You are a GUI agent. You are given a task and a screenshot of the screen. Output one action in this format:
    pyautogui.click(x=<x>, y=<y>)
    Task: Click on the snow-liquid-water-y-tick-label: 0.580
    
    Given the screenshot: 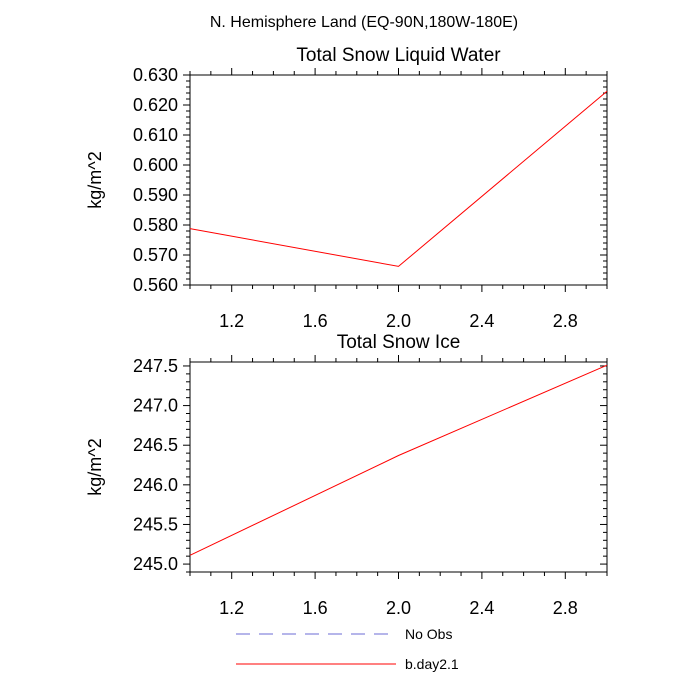 What is the action you would take?
    pyautogui.click(x=155, y=225)
    